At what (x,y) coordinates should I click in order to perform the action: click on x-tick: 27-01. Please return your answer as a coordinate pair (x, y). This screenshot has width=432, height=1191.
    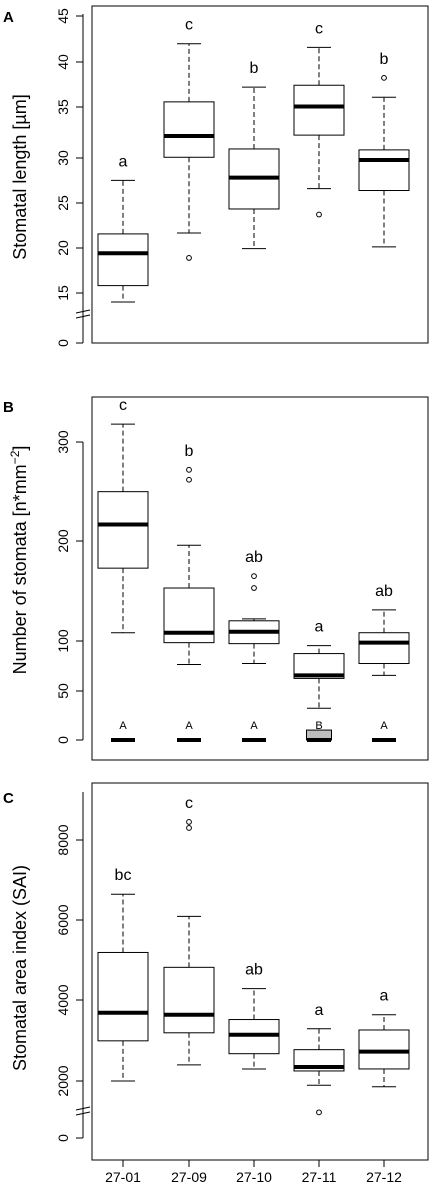
    Looking at the image, I should click on (123, 1172).